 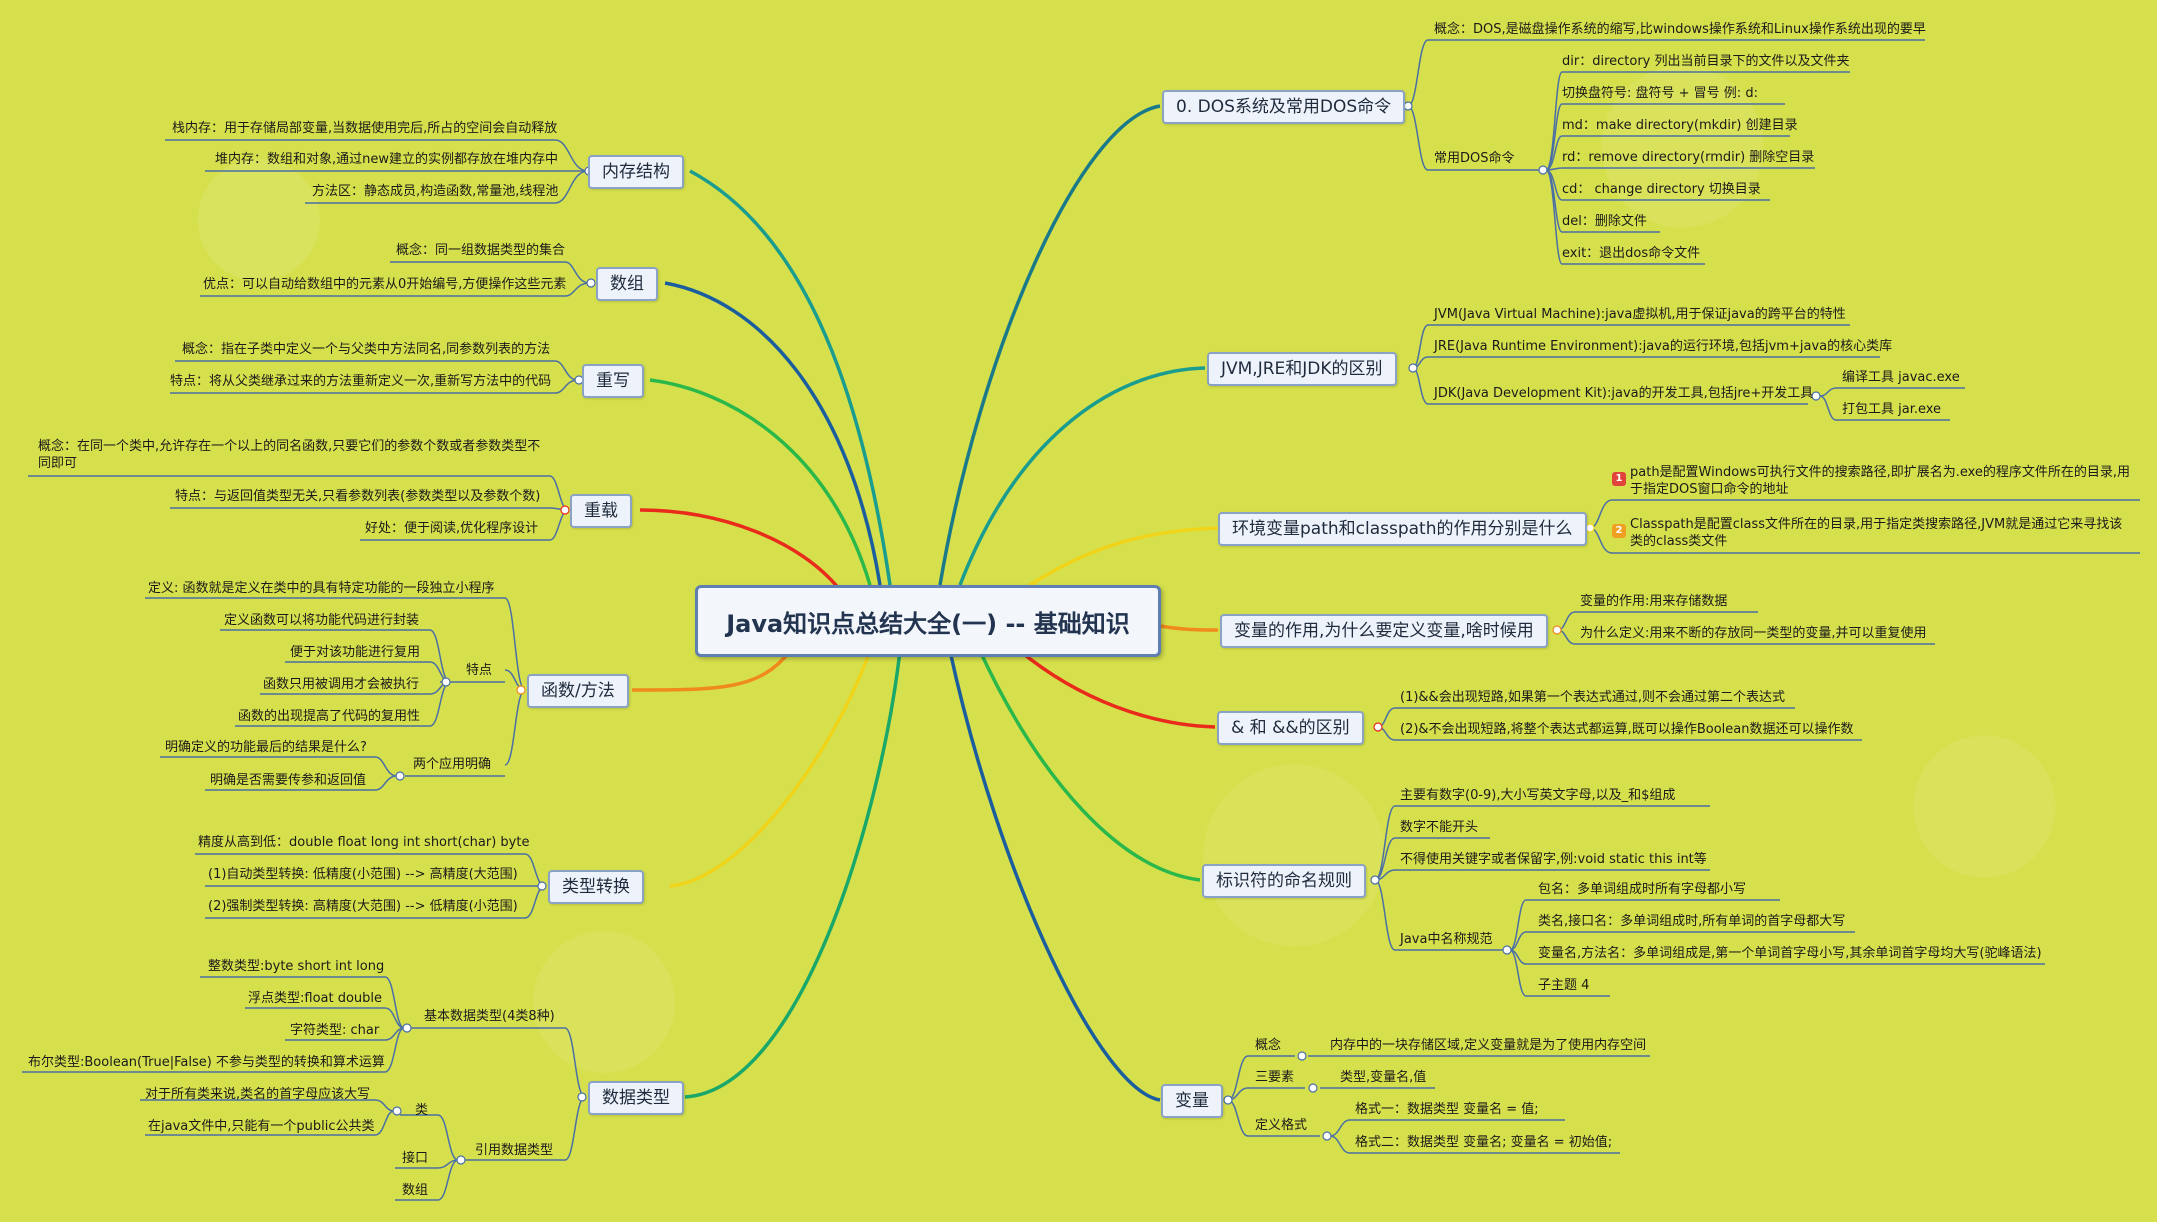 What do you see at coordinates (385, 284) in the screenshot?
I see `leaf-array-advantage: 优点：可以自动给数组中的元素从0开始编号,方便操作这些元素` at bounding box center [385, 284].